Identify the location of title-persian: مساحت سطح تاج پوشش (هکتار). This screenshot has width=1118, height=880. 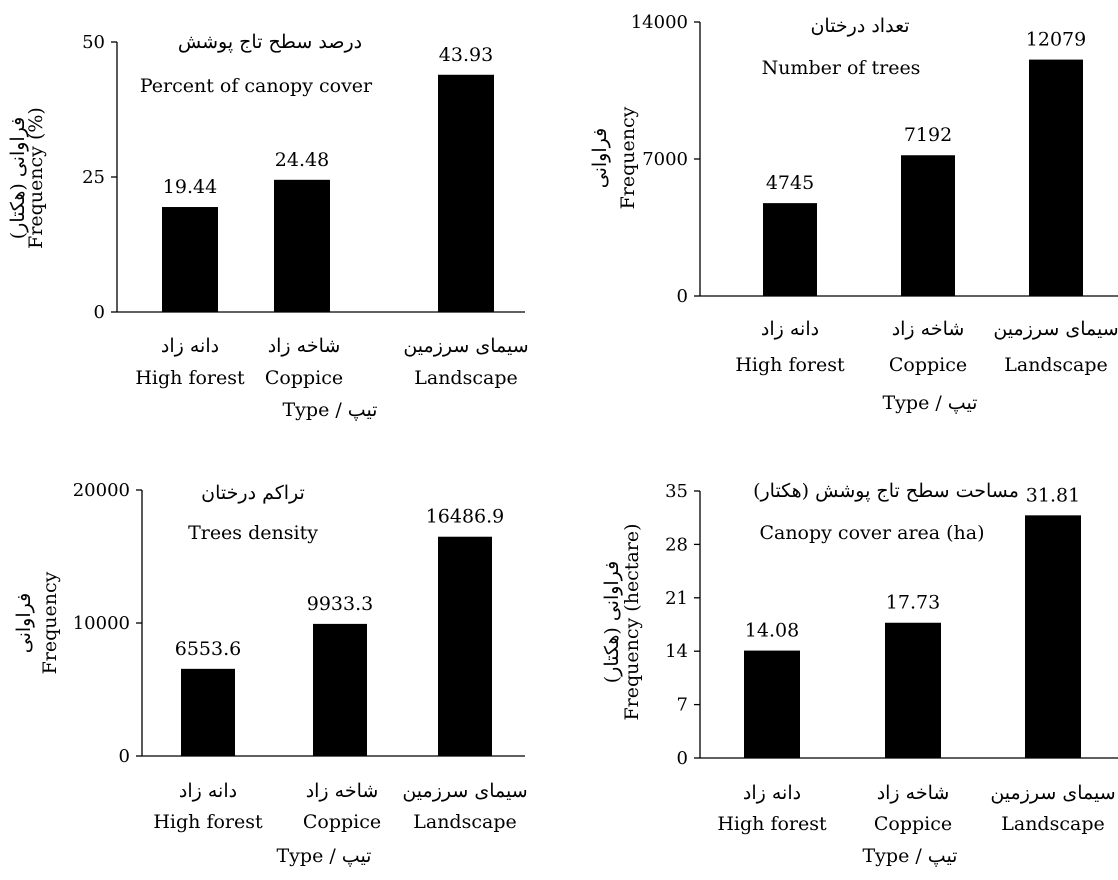
(886, 491).